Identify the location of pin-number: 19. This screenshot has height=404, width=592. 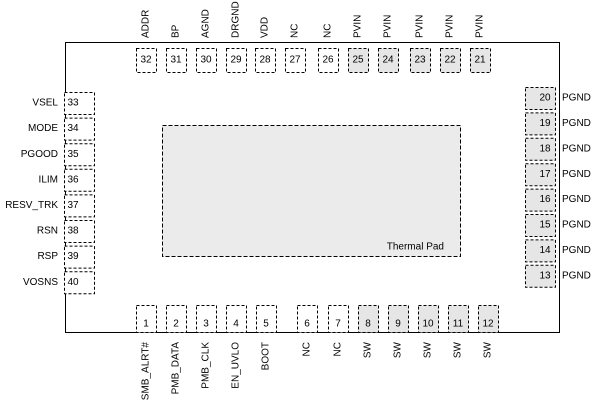
(545, 123).